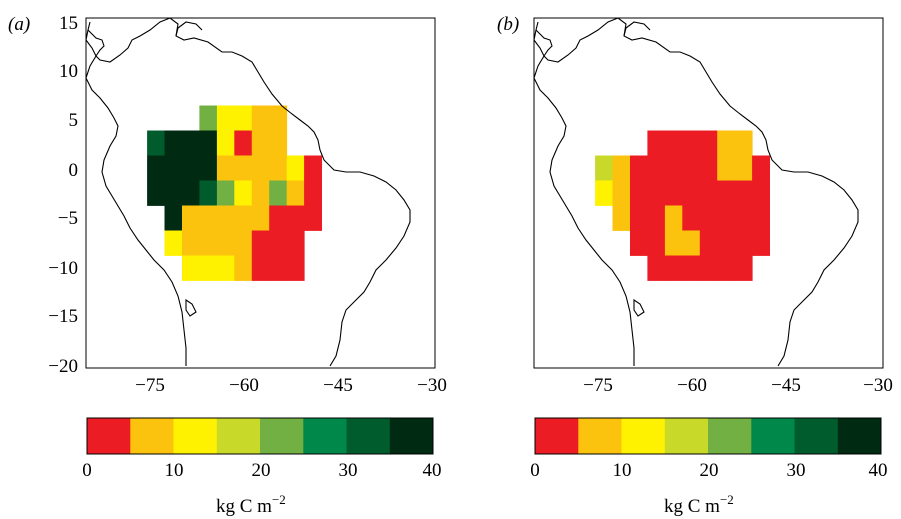 The image size is (901, 519). Describe the element at coordinates (63, 268) in the screenshot. I see `y-tick-label: −10` at that location.